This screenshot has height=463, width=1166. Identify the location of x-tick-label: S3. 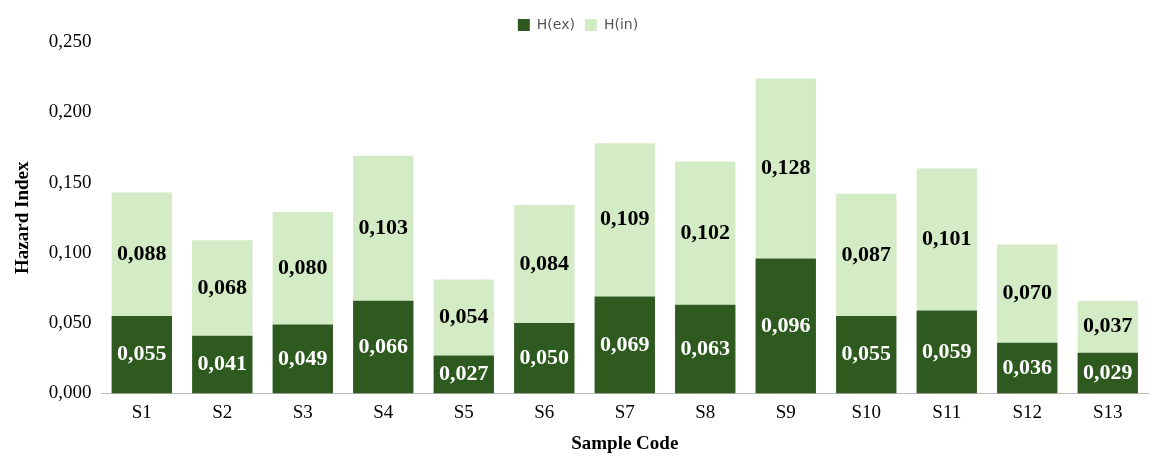
(302, 411).